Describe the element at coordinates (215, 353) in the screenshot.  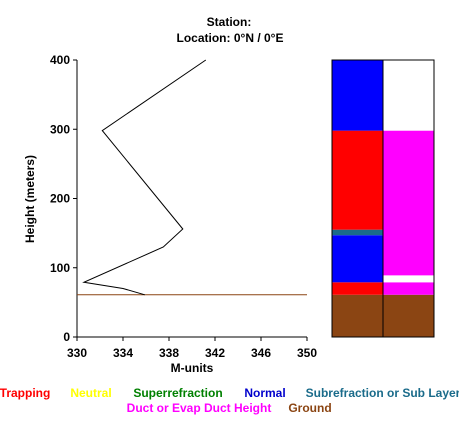
I see `x-tick-label: 342` at that location.